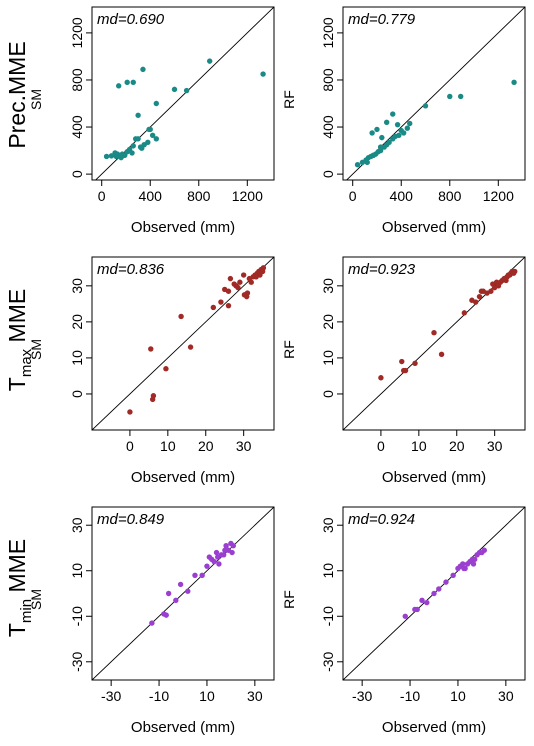 This screenshot has height=746, width=534. Describe the element at coordinates (247, 196) in the screenshot. I see `x-tick-label: 1200` at that location.